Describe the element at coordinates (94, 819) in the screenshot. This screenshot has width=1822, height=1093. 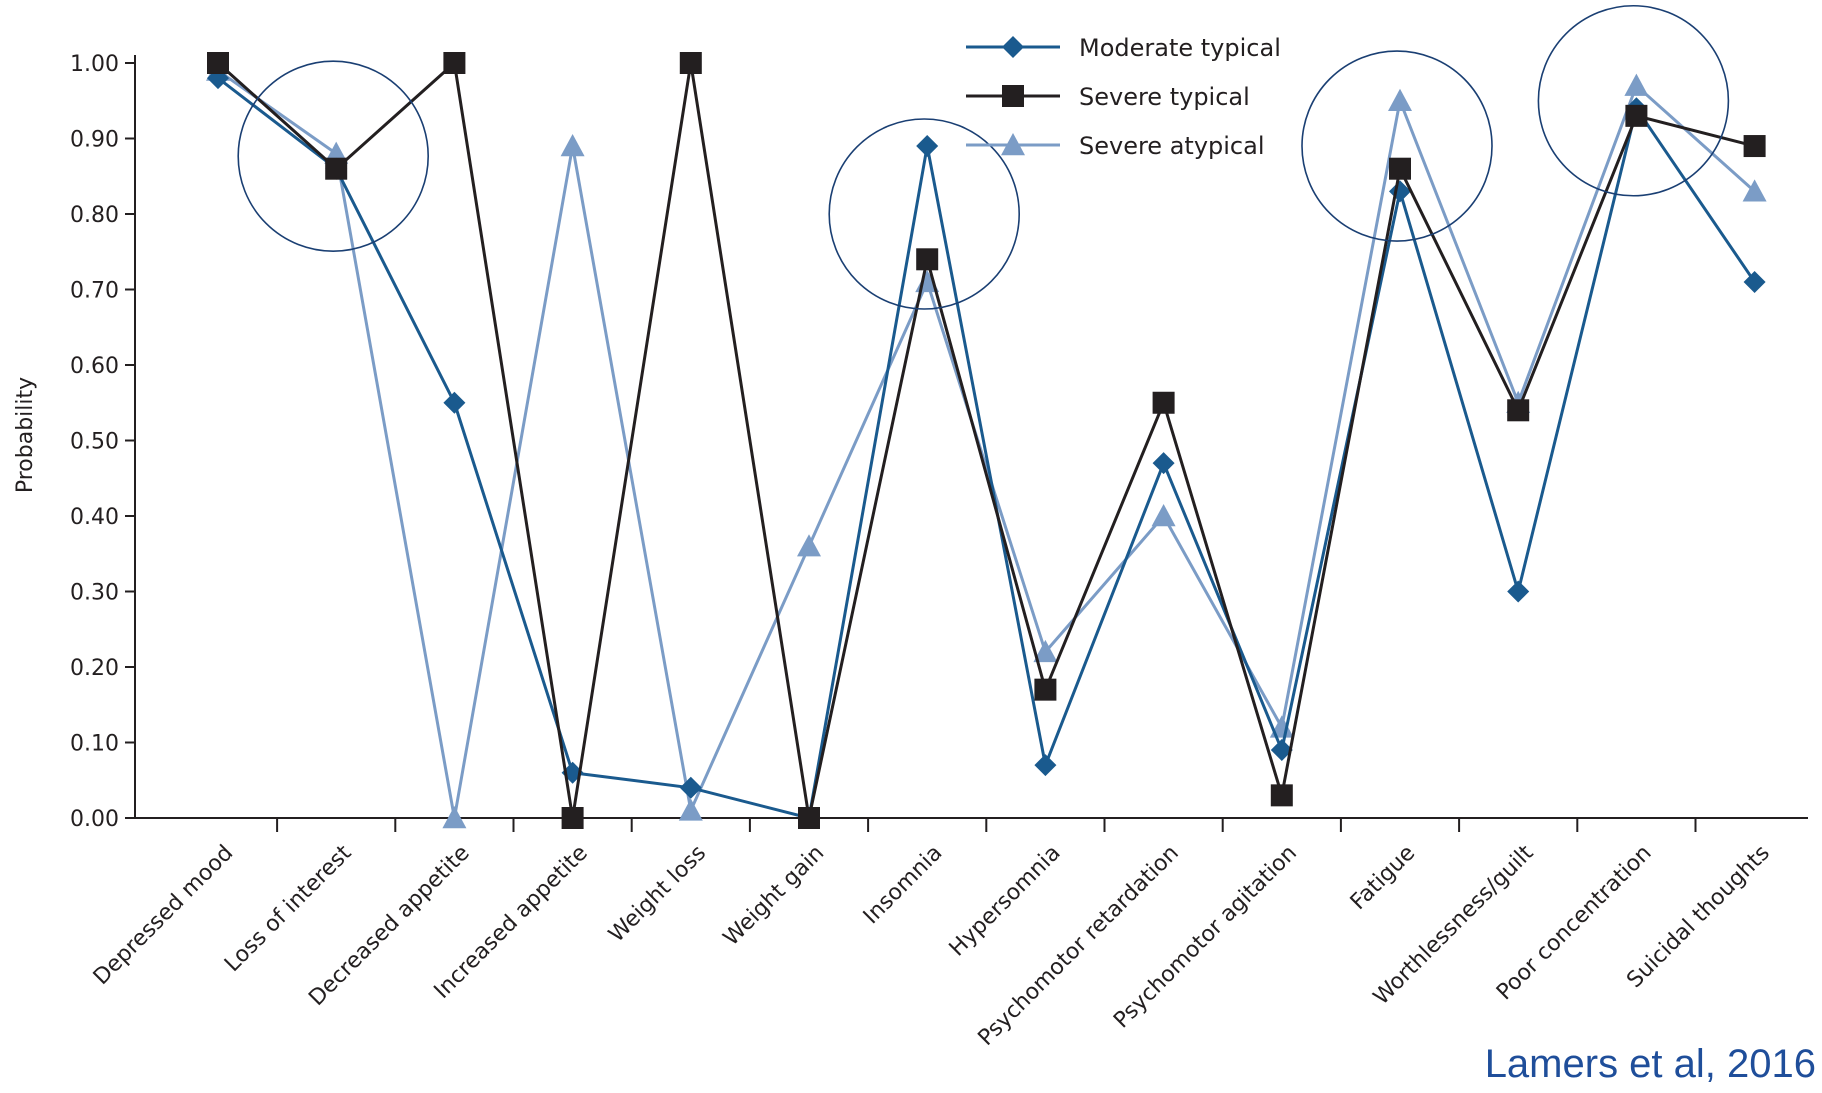
I see `y-tick-label: 0.00` at that location.